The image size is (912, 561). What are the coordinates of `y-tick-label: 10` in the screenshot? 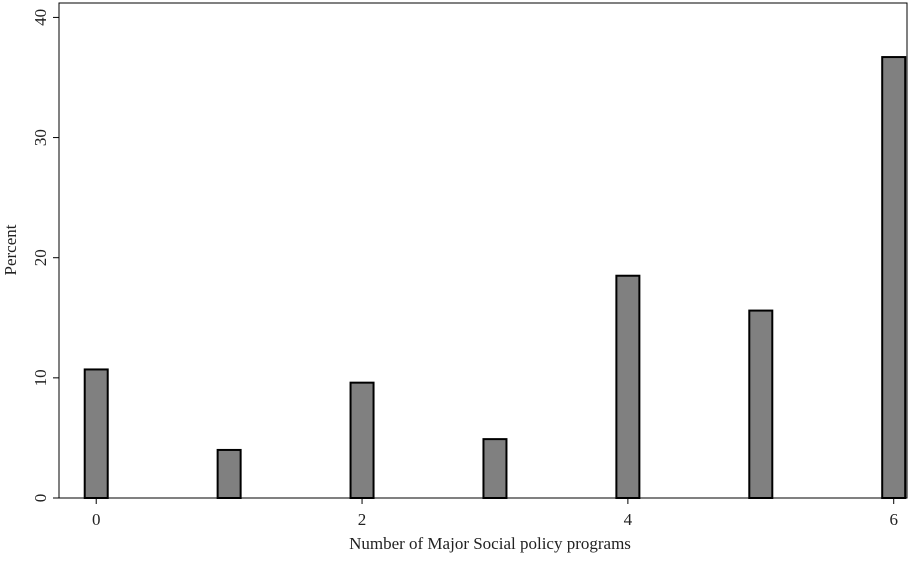 It's located at (40, 377).